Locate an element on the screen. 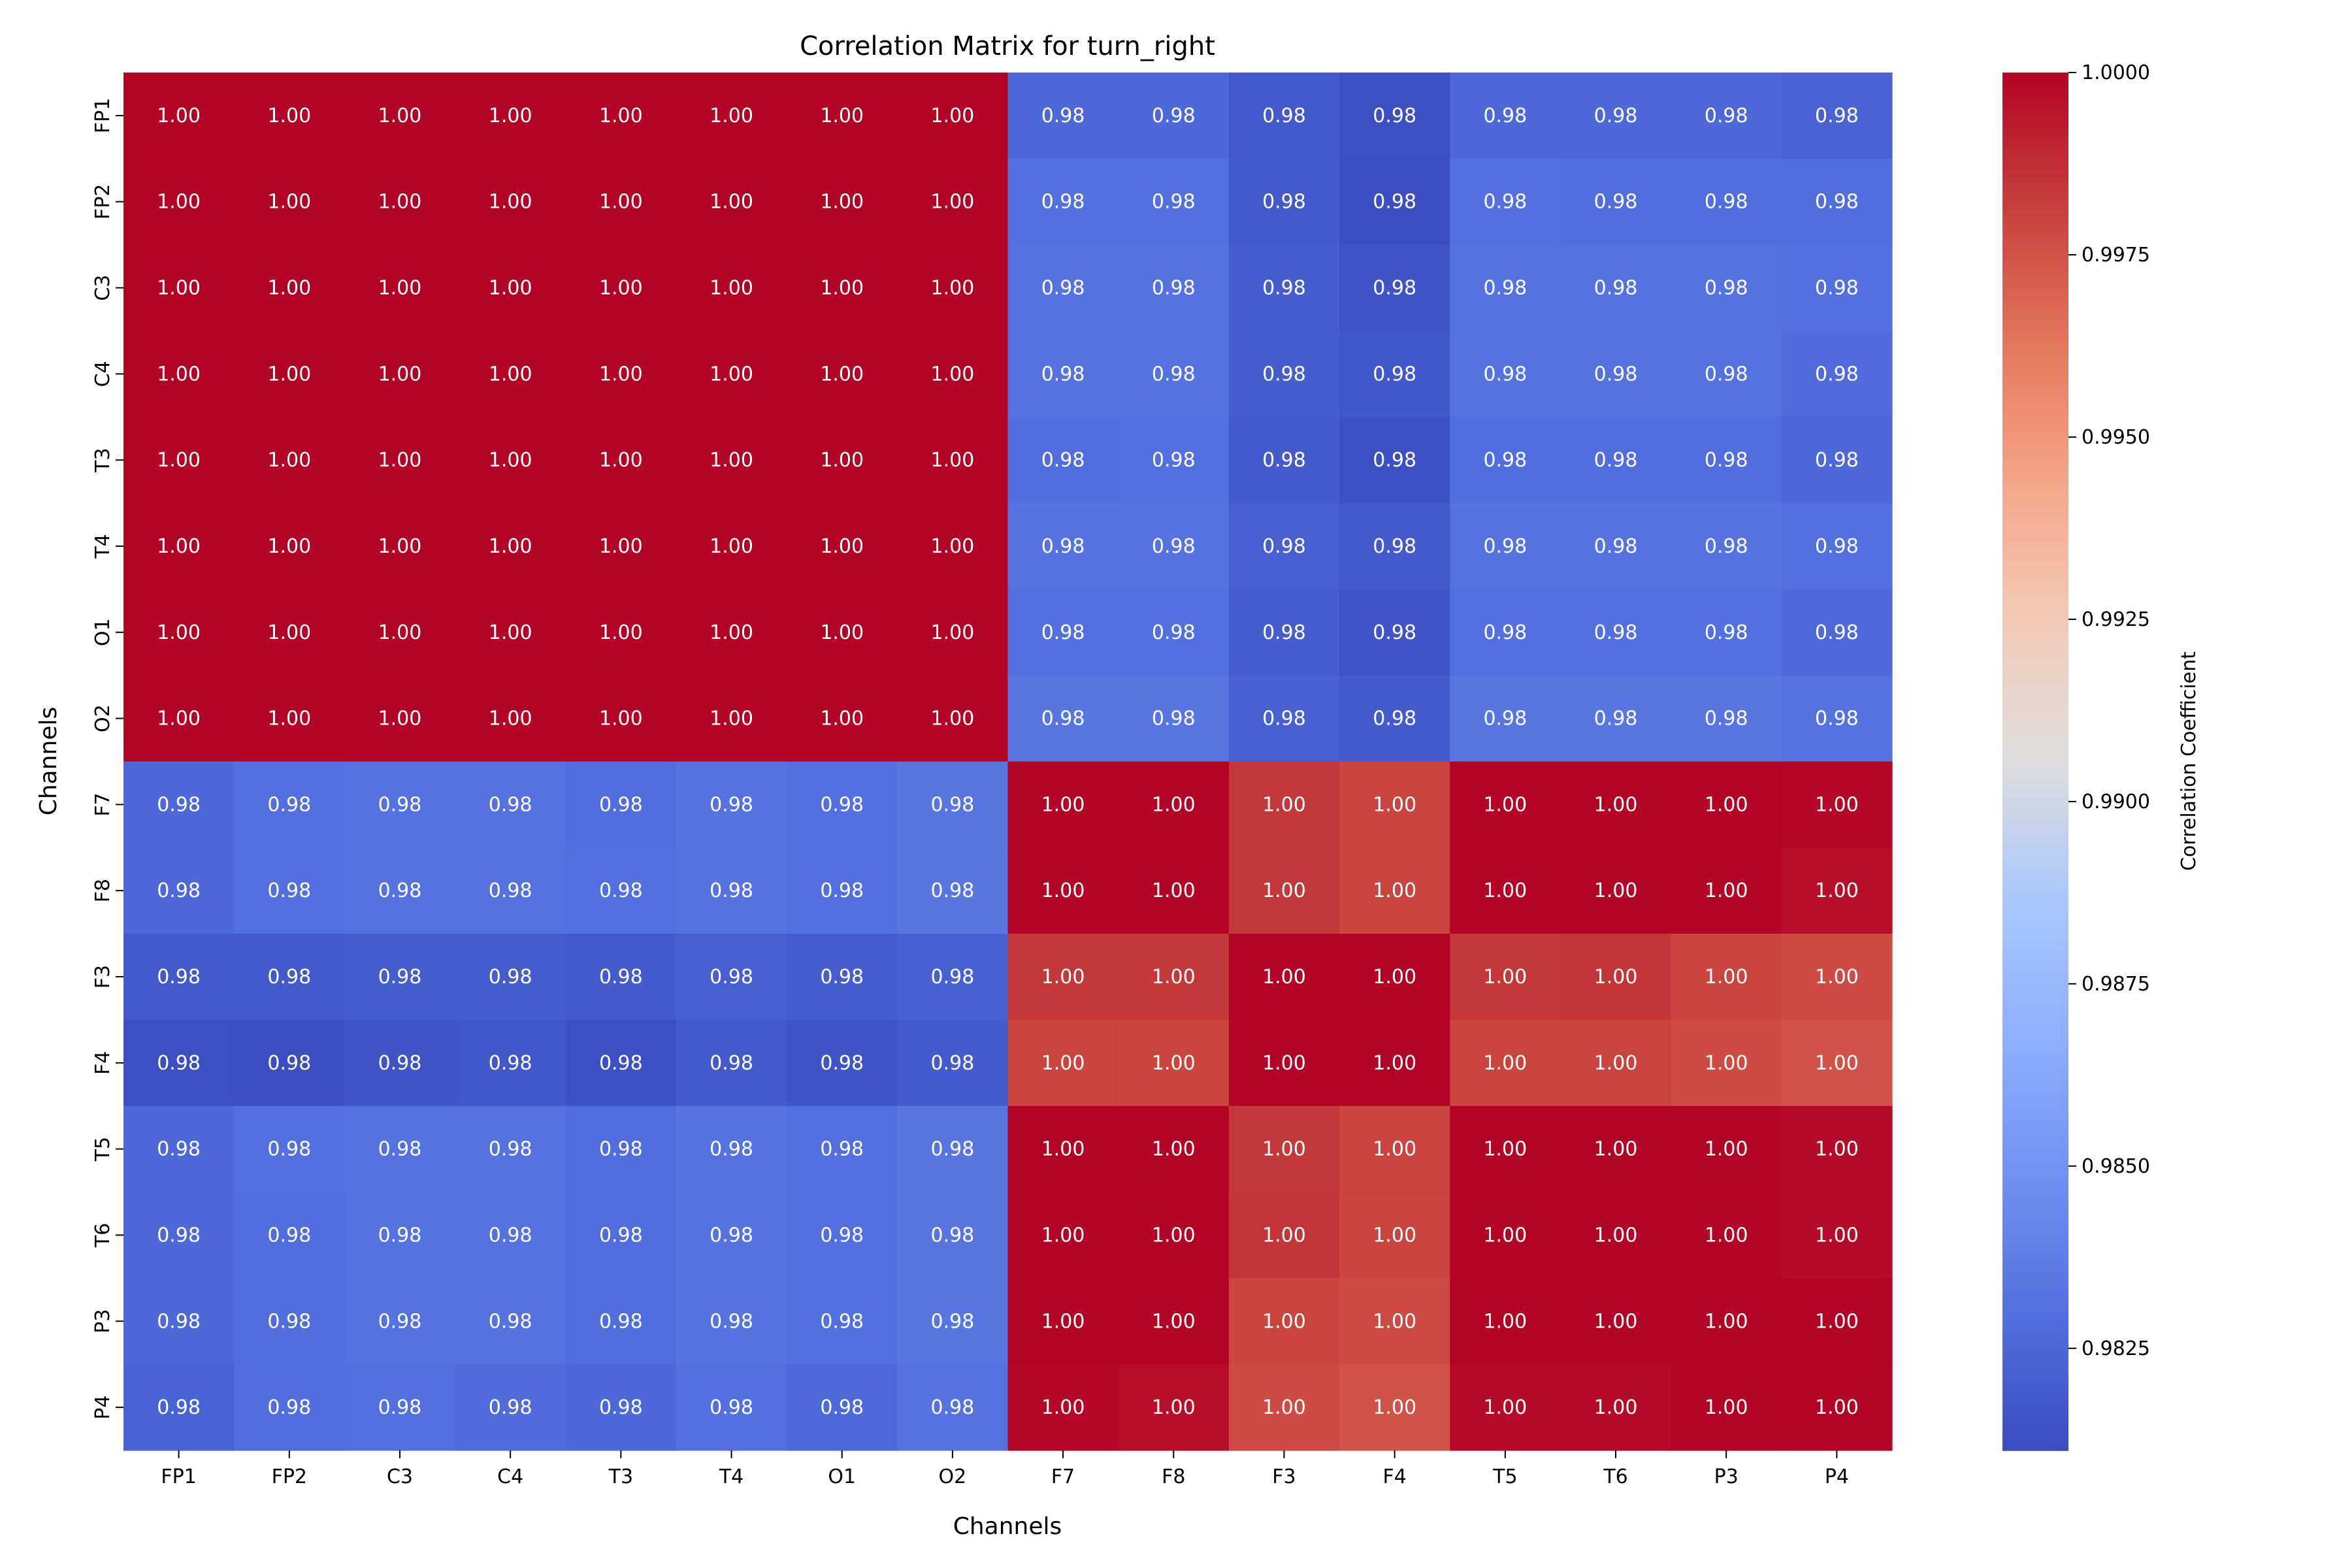 Image resolution: width=2352 pixels, height=1568 pixels. colorbar-tick-label: 1.0000 is located at coordinates (2116, 72).